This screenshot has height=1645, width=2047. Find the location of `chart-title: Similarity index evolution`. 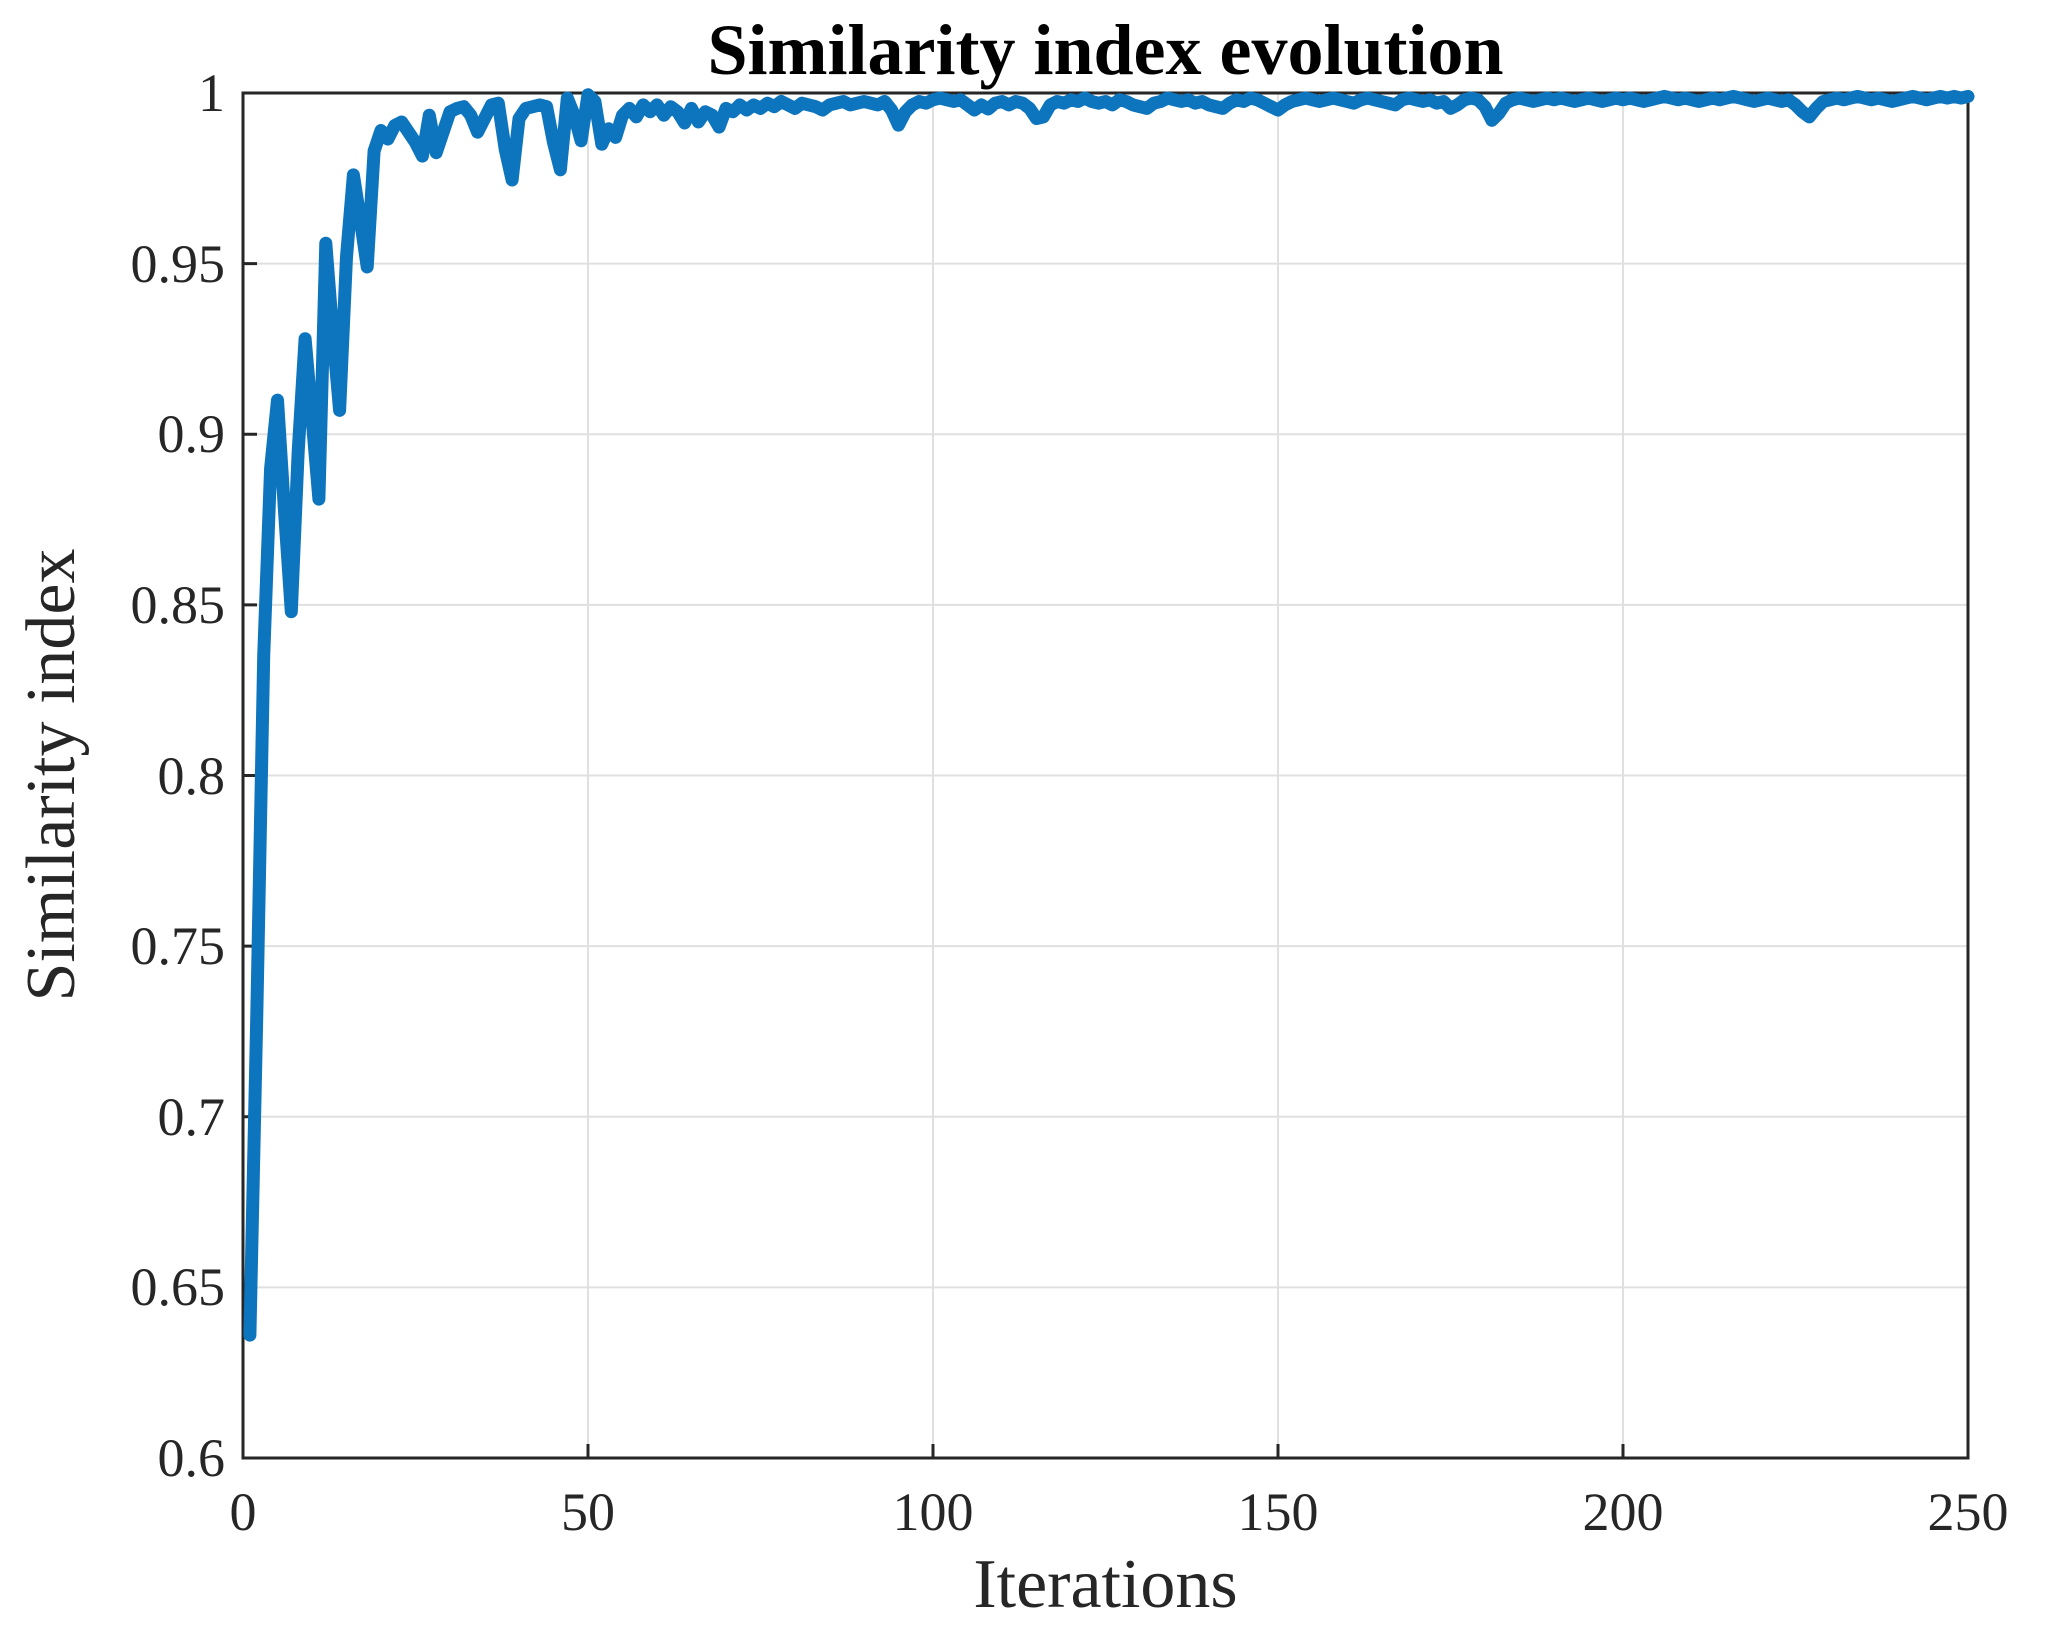

chart-title: Similarity index evolution is located at coordinates (1105, 50).